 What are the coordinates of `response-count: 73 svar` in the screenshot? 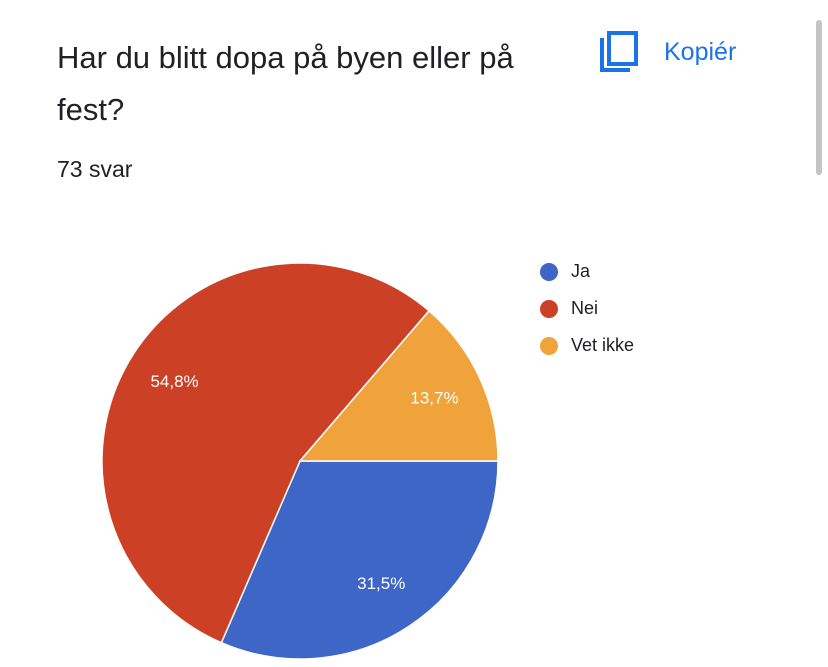 It's located at (95, 169).